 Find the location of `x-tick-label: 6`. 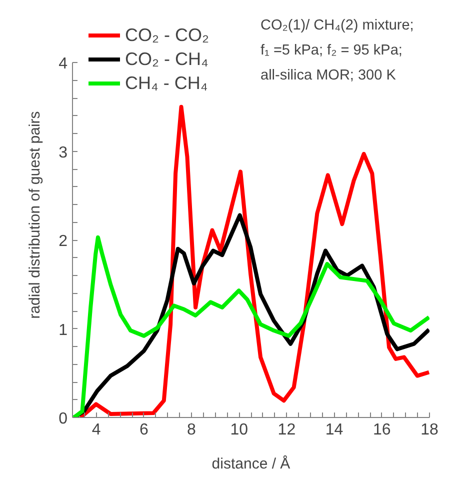

x-tick-label: 6 is located at coordinates (143, 430).